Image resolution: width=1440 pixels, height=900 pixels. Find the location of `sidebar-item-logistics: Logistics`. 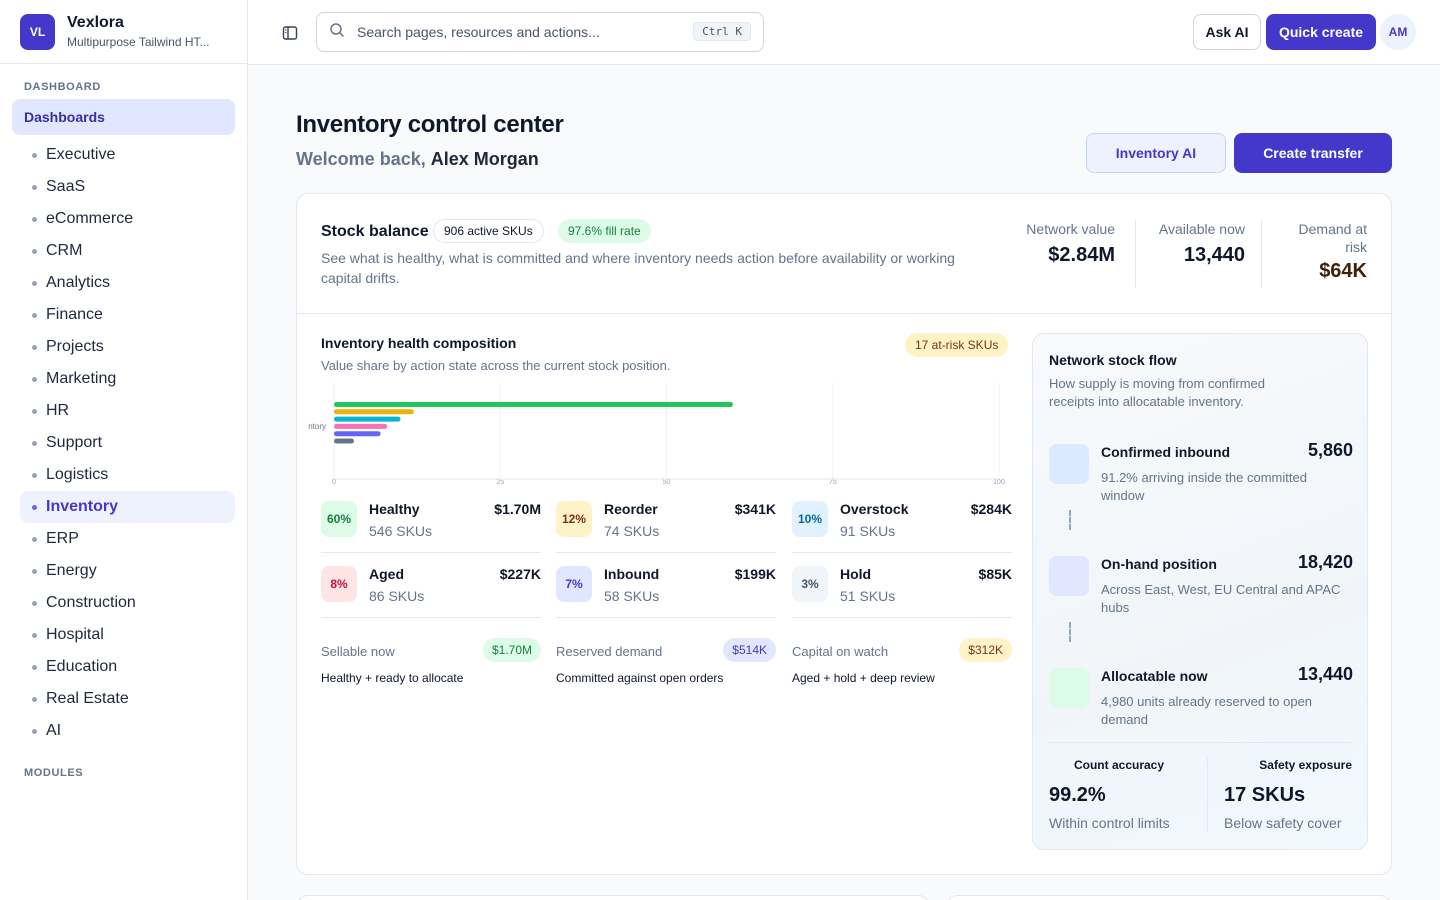

sidebar-item-logistics: Logistics is located at coordinates (127, 475).